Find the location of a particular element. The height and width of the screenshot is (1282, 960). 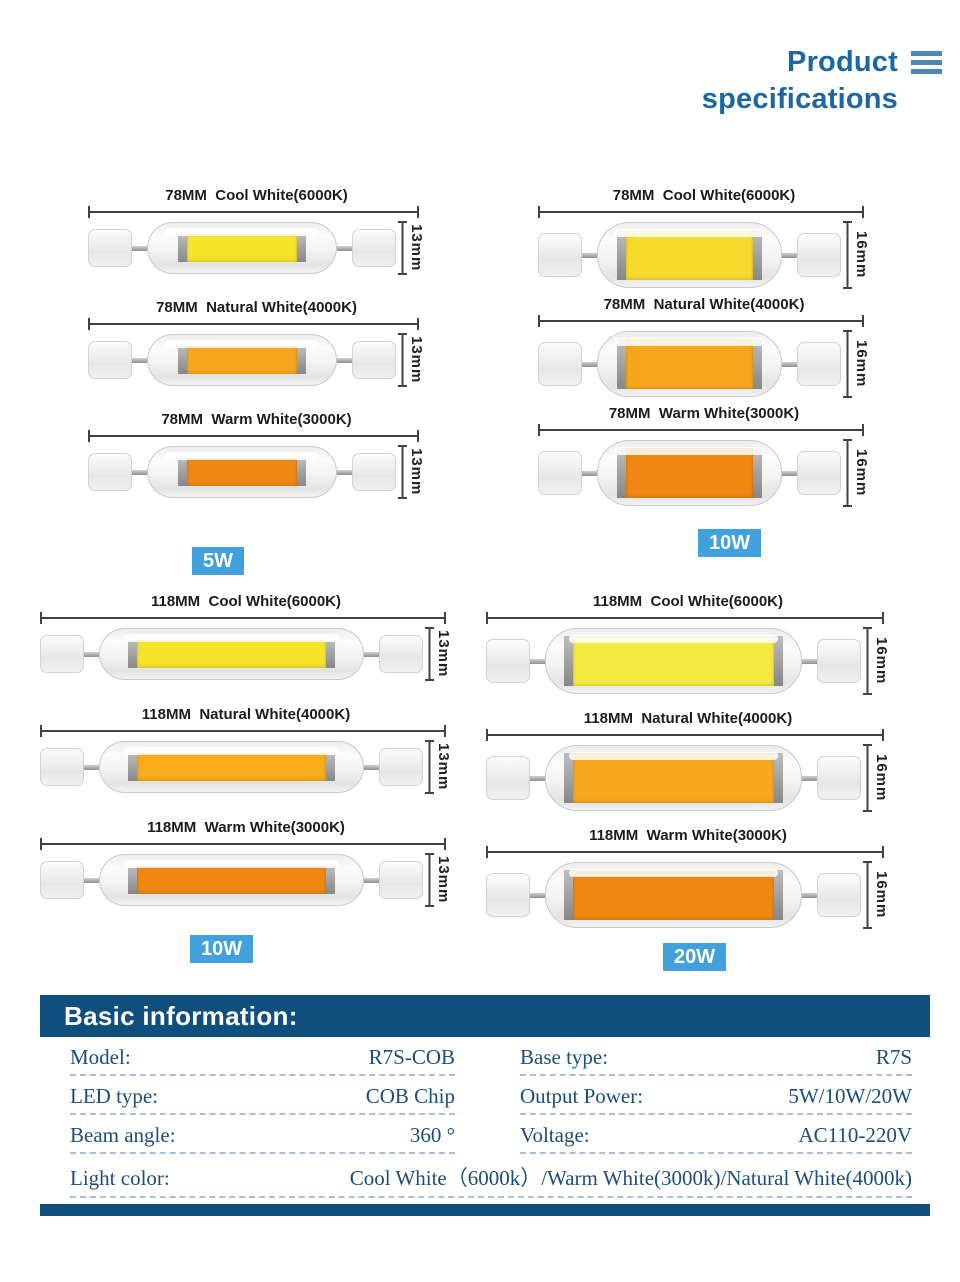

wattage-badge-10w-bottom: 10W is located at coordinates (222, 949).